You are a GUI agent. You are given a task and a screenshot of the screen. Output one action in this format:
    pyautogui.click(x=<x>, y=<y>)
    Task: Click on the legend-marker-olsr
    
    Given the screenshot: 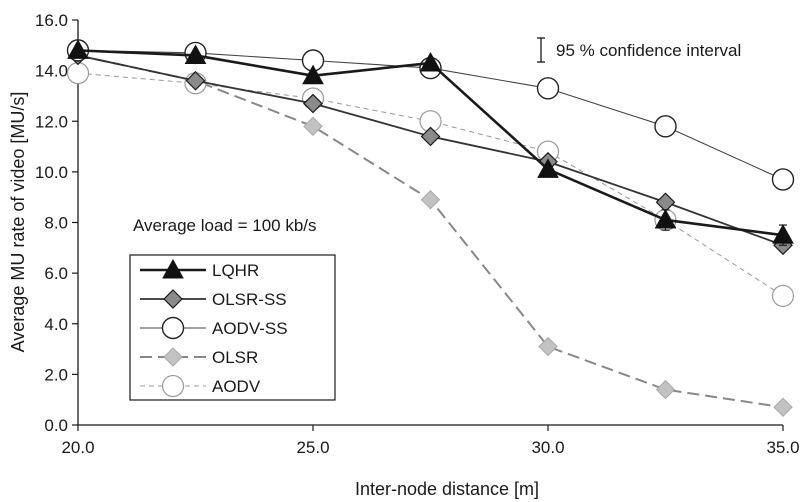 What is the action you would take?
    pyautogui.click(x=173, y=357)
    